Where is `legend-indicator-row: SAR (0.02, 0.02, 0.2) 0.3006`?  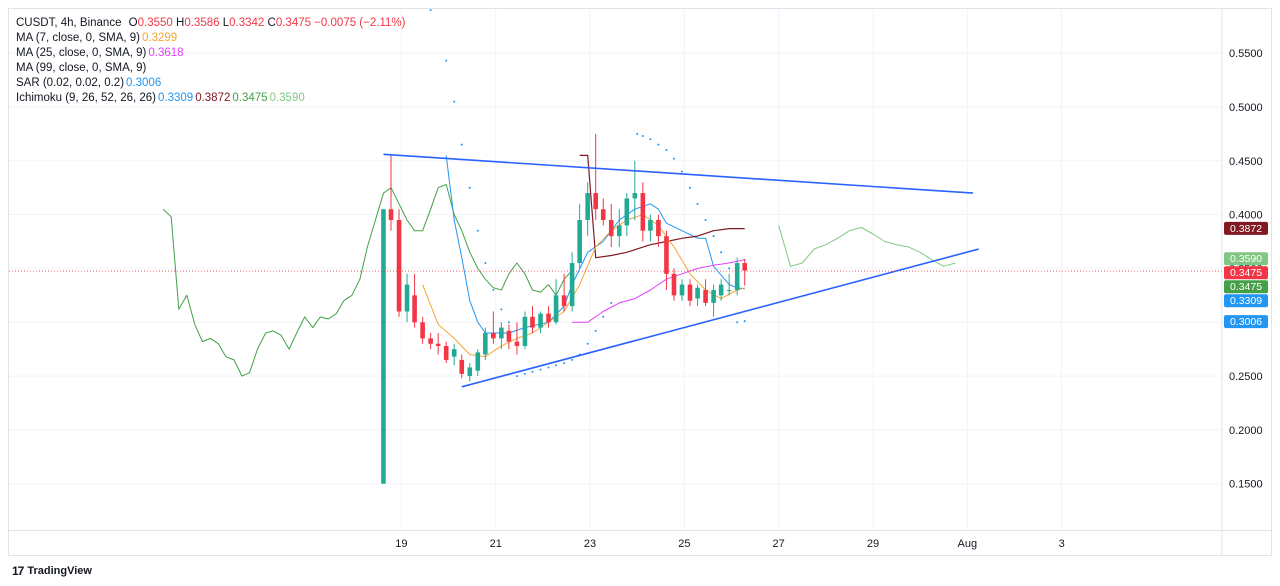
legend-indicator-row: SAR (0.02, 0.02, 0.2) 0.3006 is located at coordinates (210, 83).